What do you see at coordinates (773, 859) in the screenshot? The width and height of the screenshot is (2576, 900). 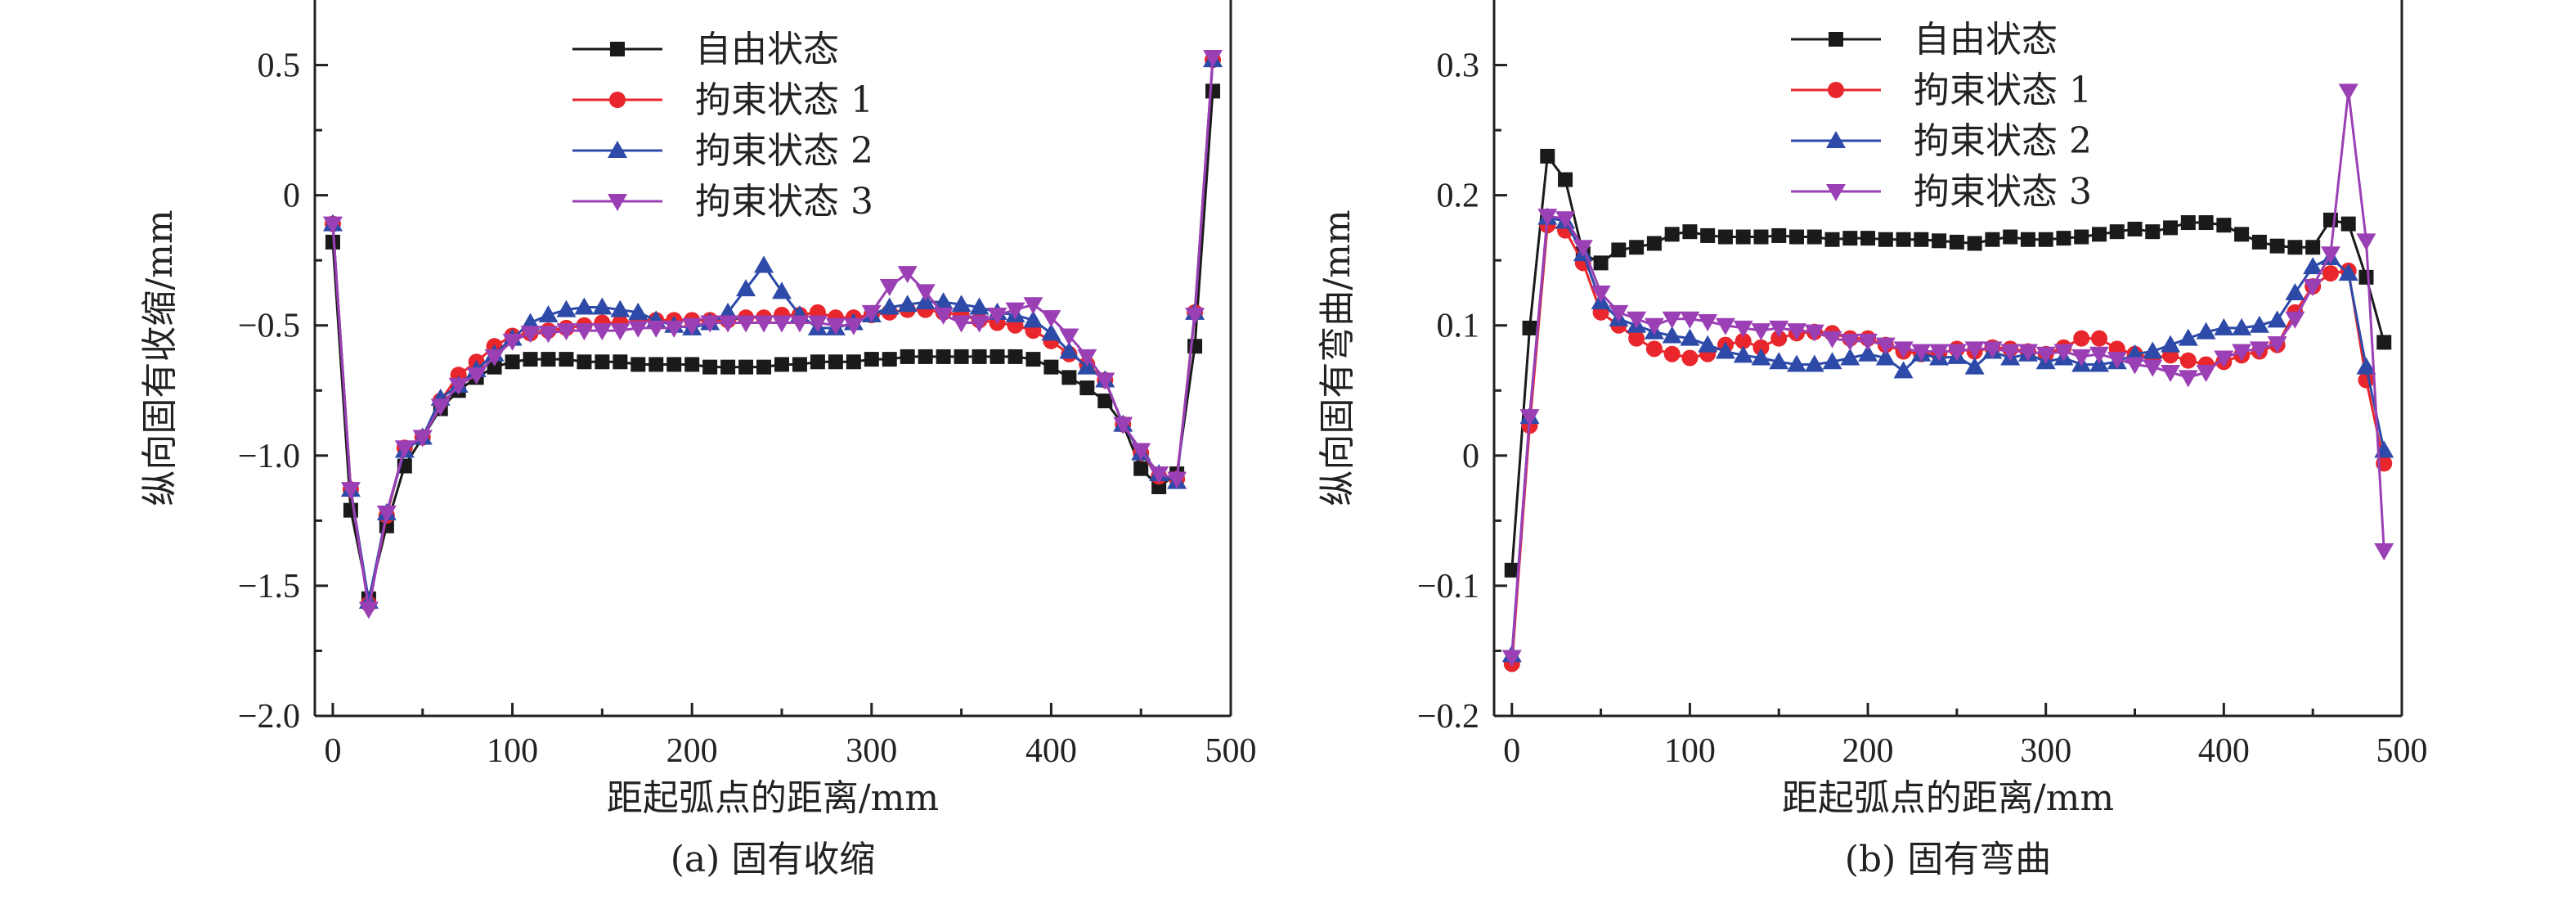 I see `panel-caption: (a) 固有收缩` at bounding box center [773, 859].